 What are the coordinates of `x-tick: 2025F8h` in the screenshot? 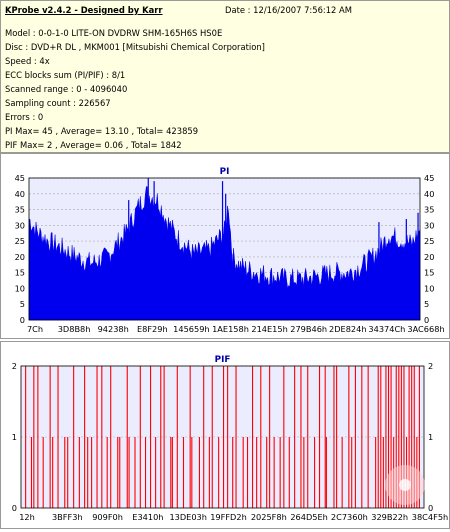 It's located at (269, 517).